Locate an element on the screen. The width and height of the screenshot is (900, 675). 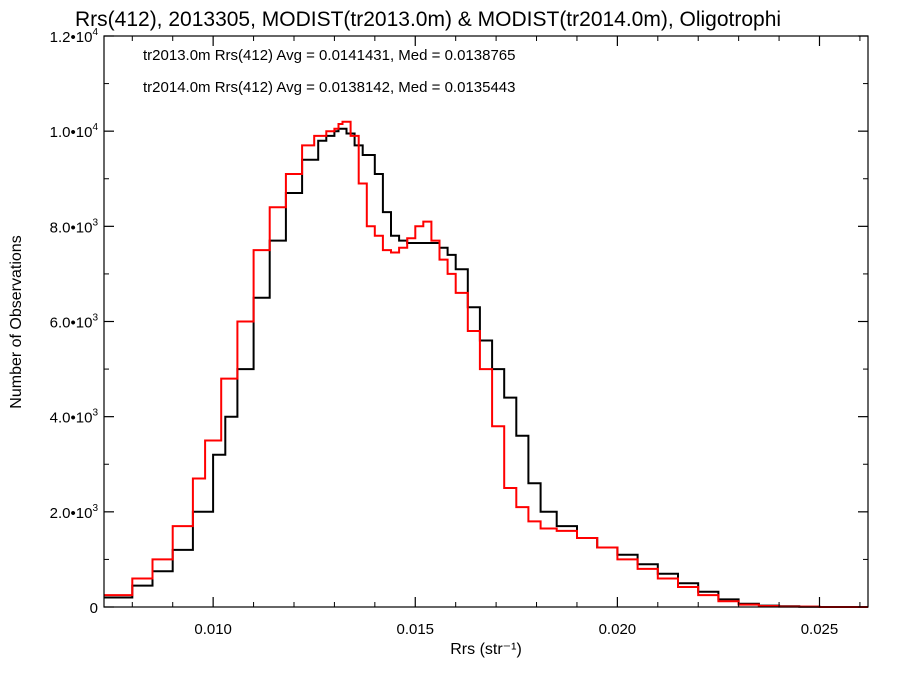
y-tick-label: 2.0•103 is located at coordinates (74, 512).